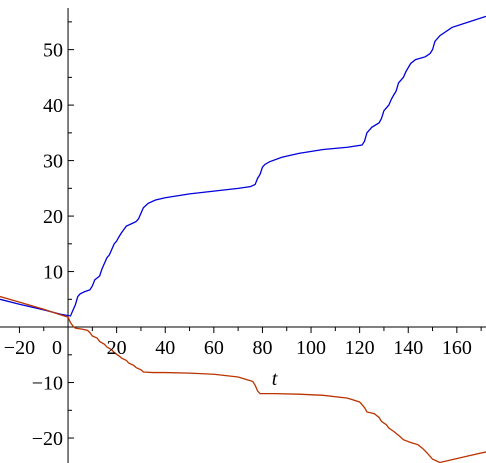 Image resolution: width=486 pixels, height=463 pixels. I want to click on x-tick-label: 100, so click(311, 348).